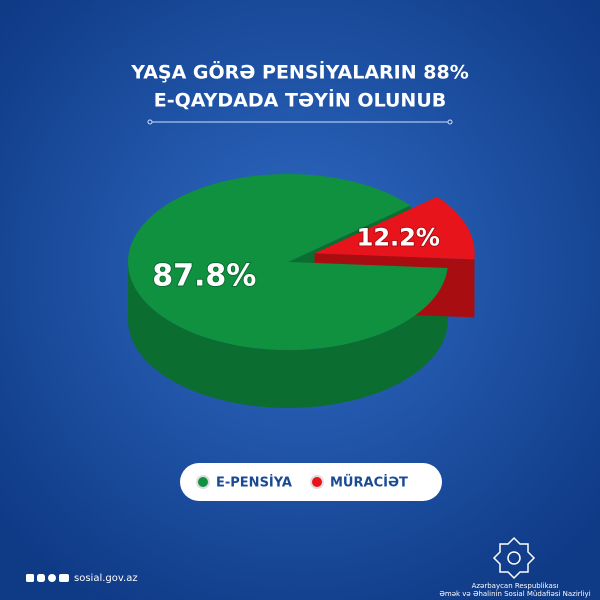 Image resolution: width=600 pixels, height=600 pixels. I want to click on org-line: Azərbaycan Respublikası, so click(515, 586).